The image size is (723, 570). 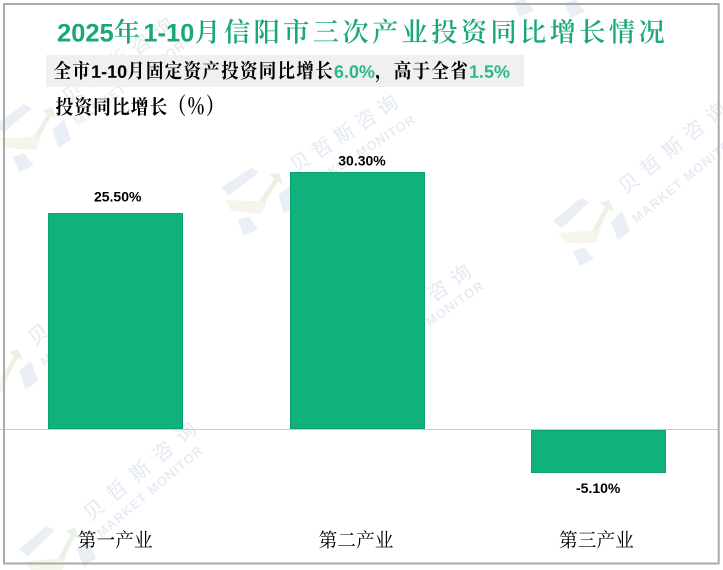 What do you see at coordinates (362, 161) in the screenshot?
I see `svg-text: 30.30%` at bounding box center [362, 161].